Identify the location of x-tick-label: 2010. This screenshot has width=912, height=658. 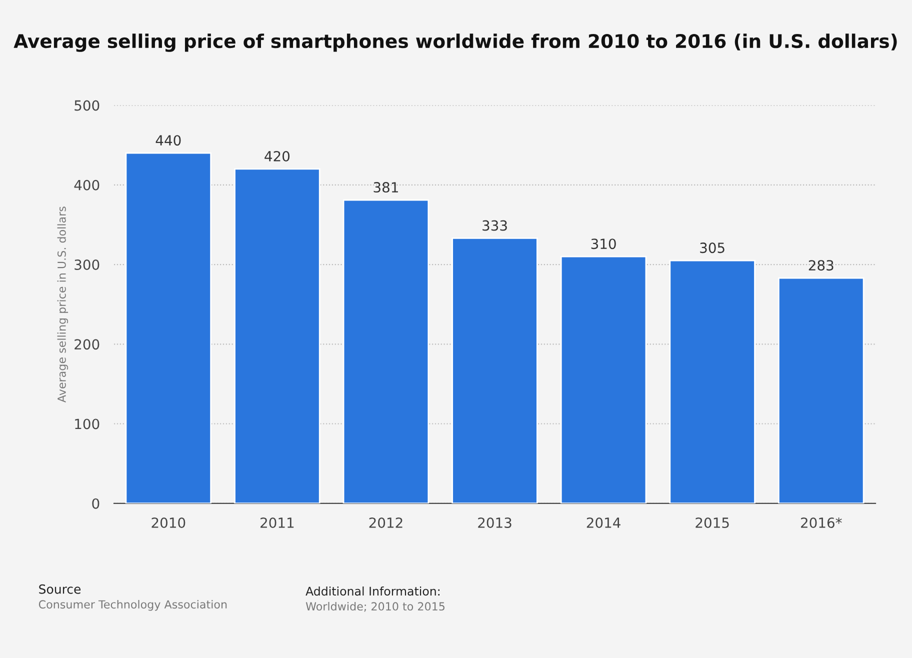
(169, 523).